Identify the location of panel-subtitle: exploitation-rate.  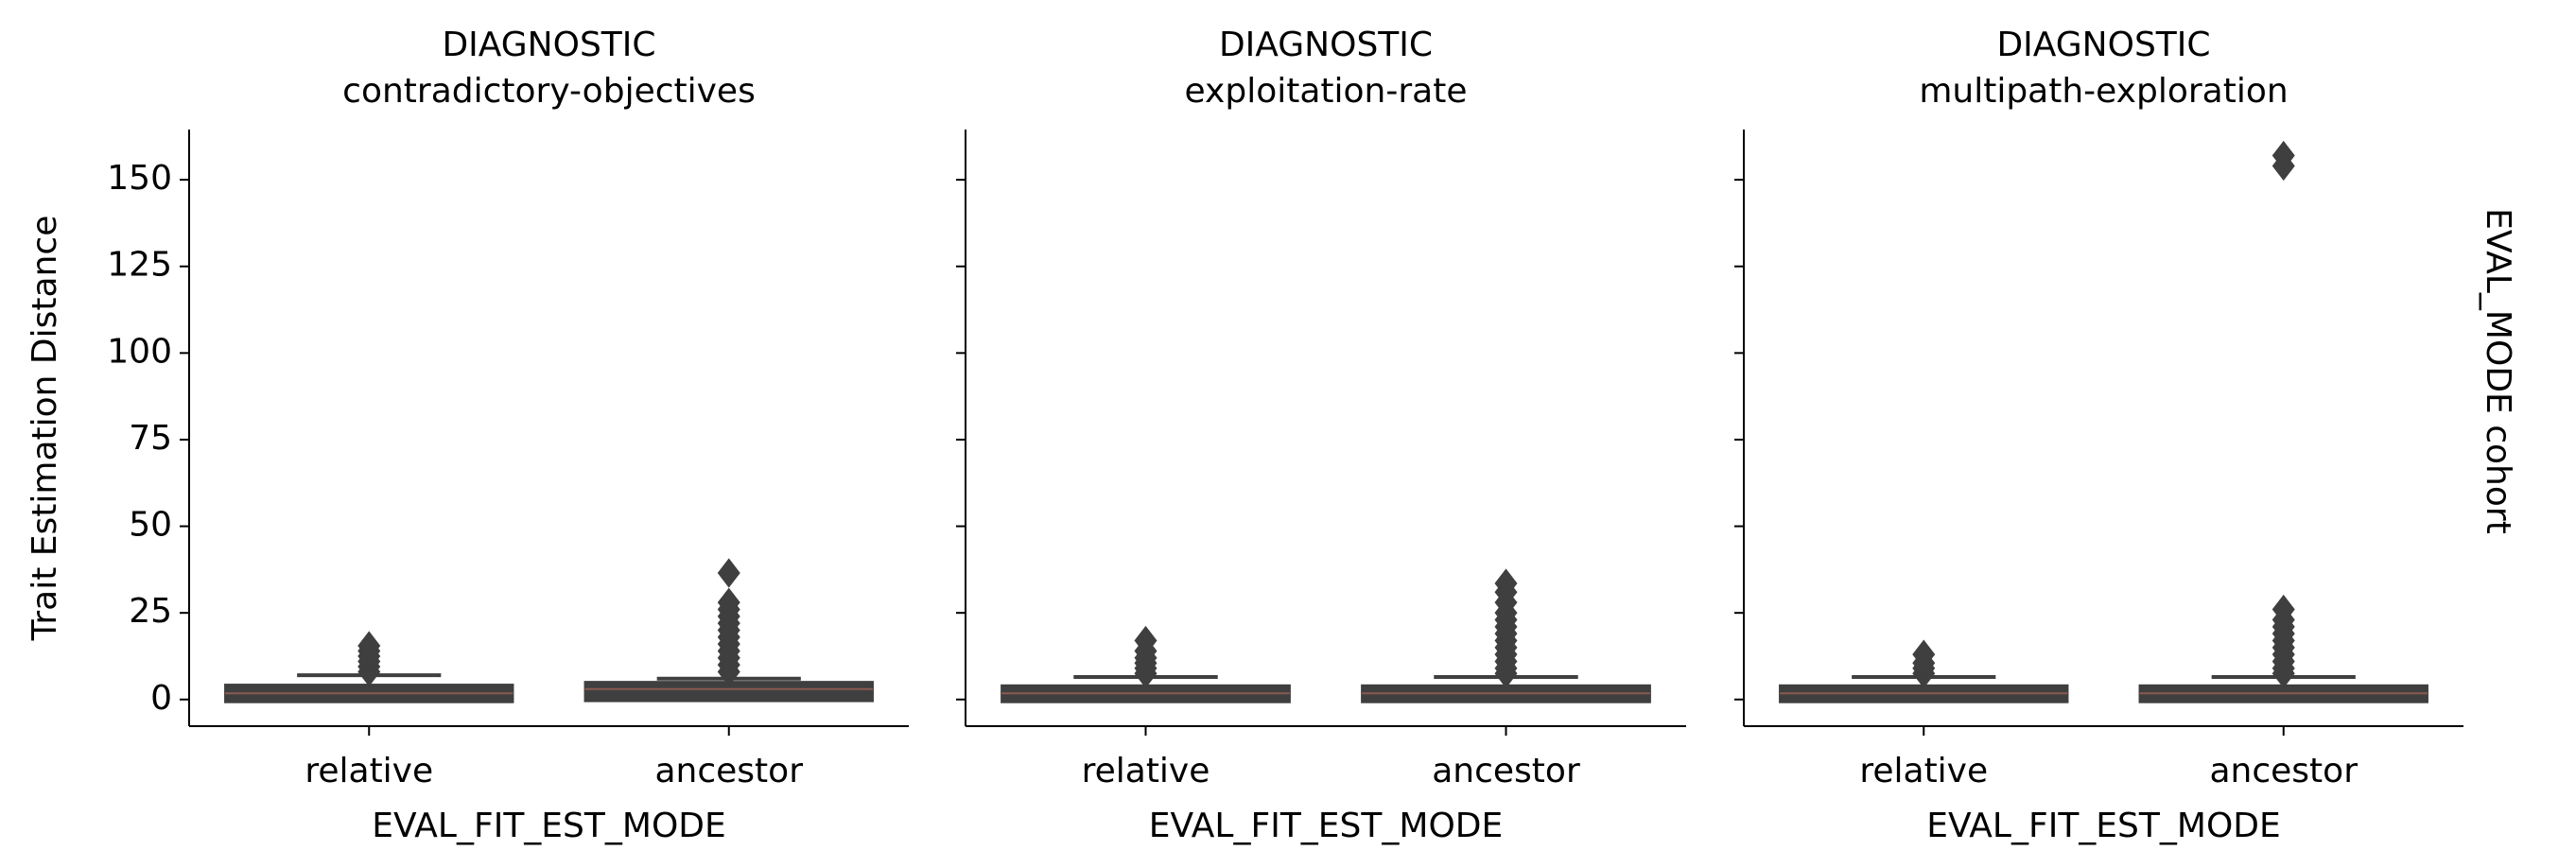
(1326, 91).